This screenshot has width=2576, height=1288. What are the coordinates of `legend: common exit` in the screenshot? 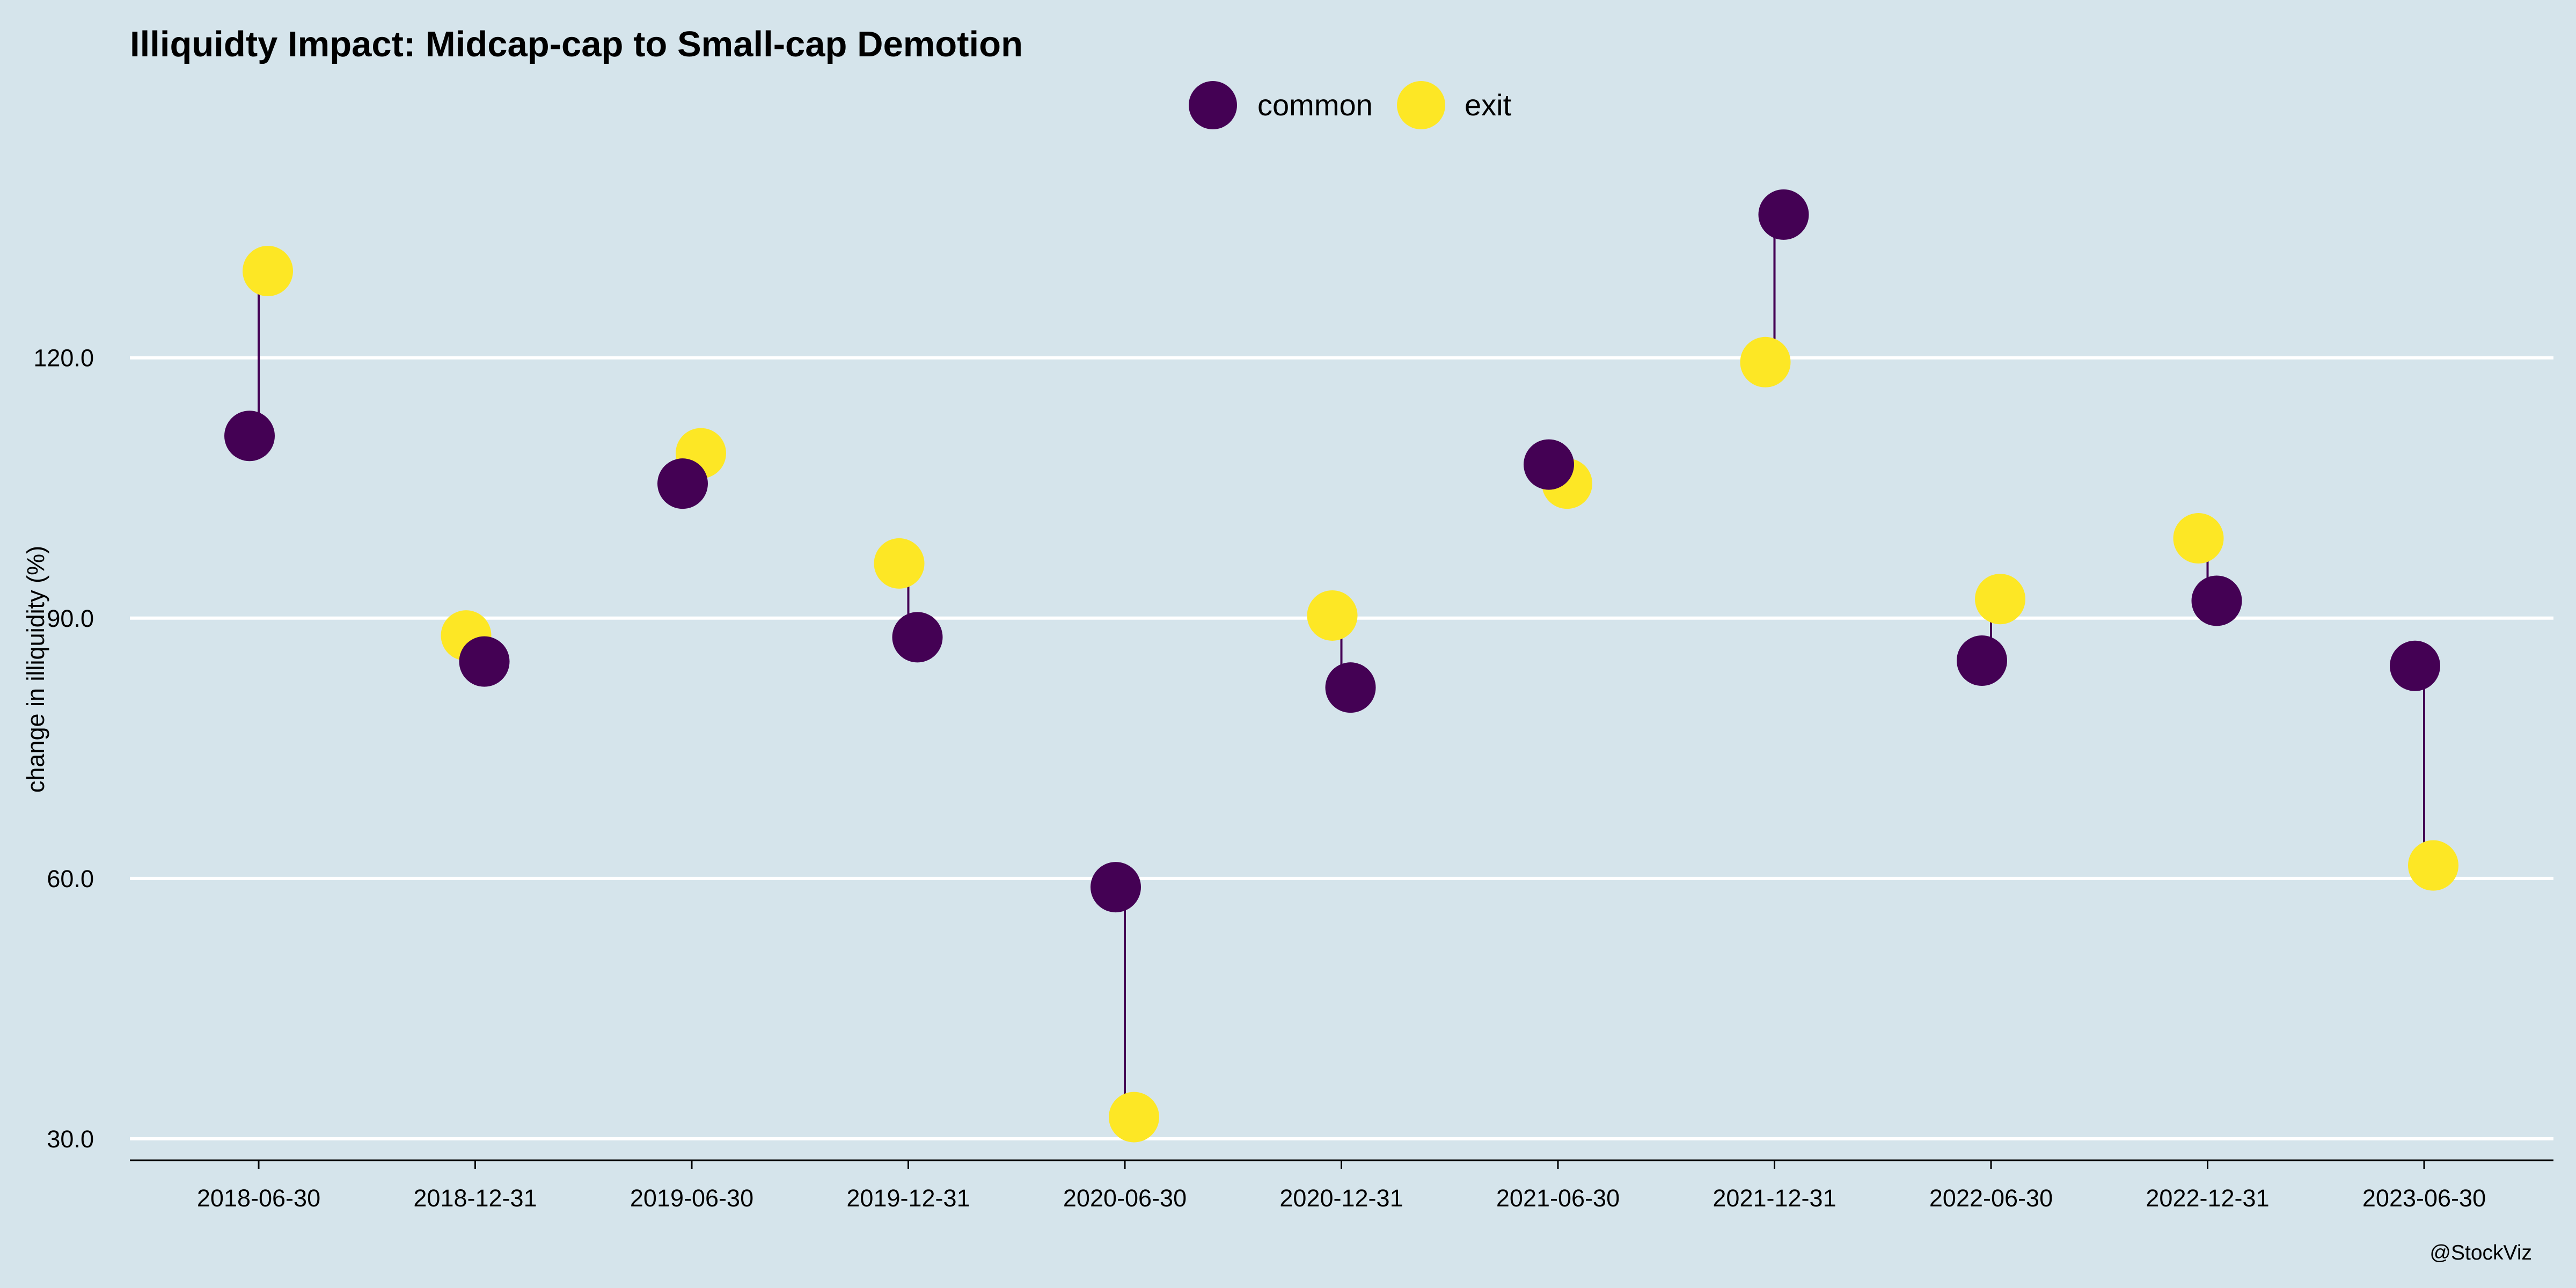 It's located at (1350, 105).